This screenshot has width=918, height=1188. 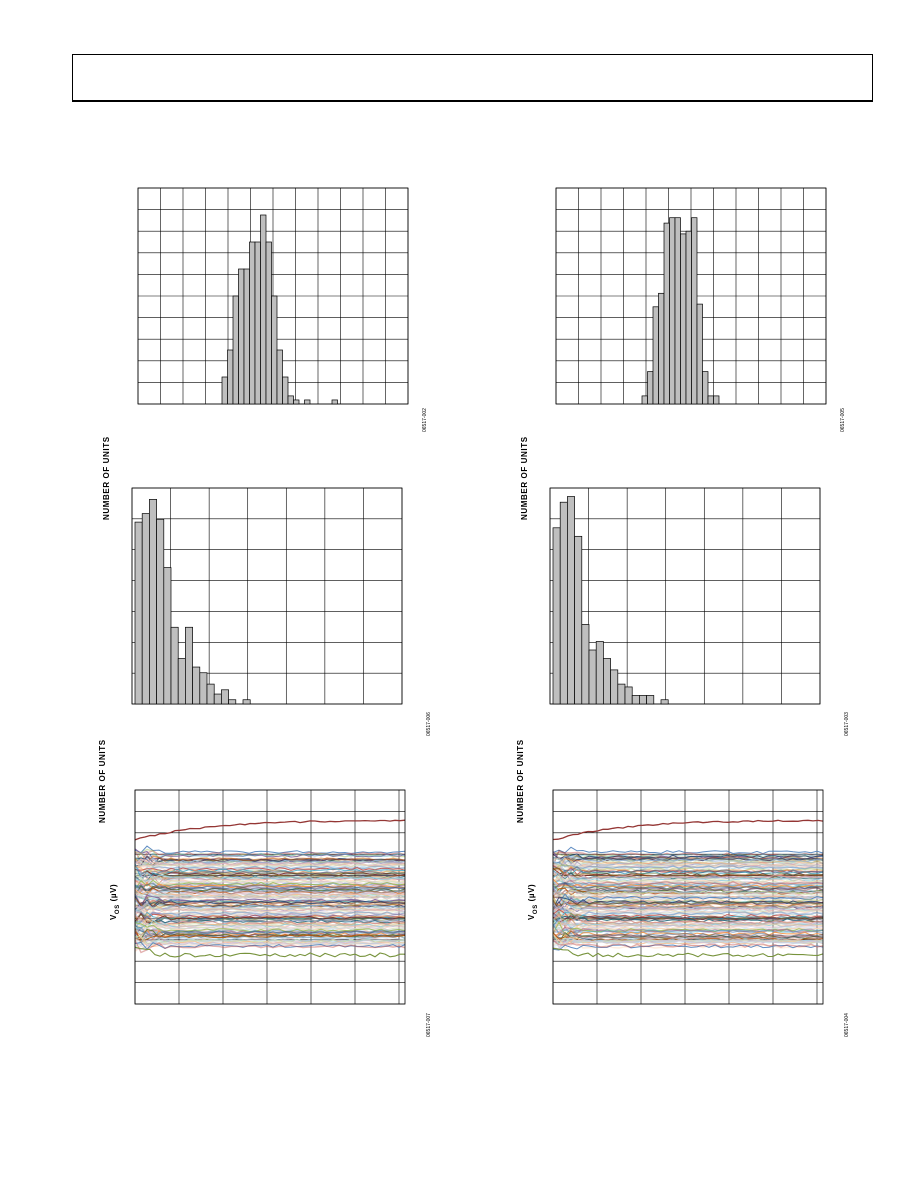 I want to click on drift-chart-1: VOS (µV) 06517-007, so click(x=270, y=913).